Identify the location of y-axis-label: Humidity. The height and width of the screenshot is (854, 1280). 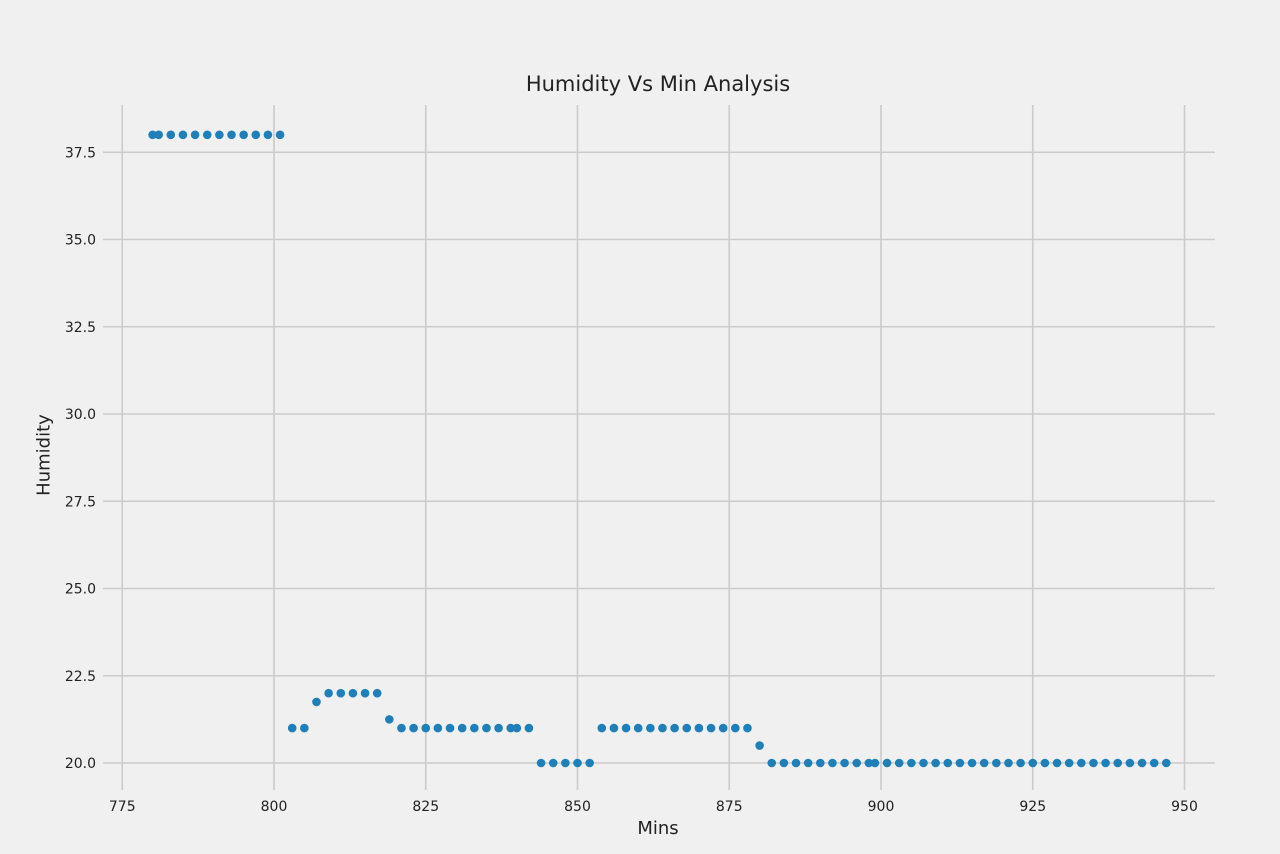
(44, 455).